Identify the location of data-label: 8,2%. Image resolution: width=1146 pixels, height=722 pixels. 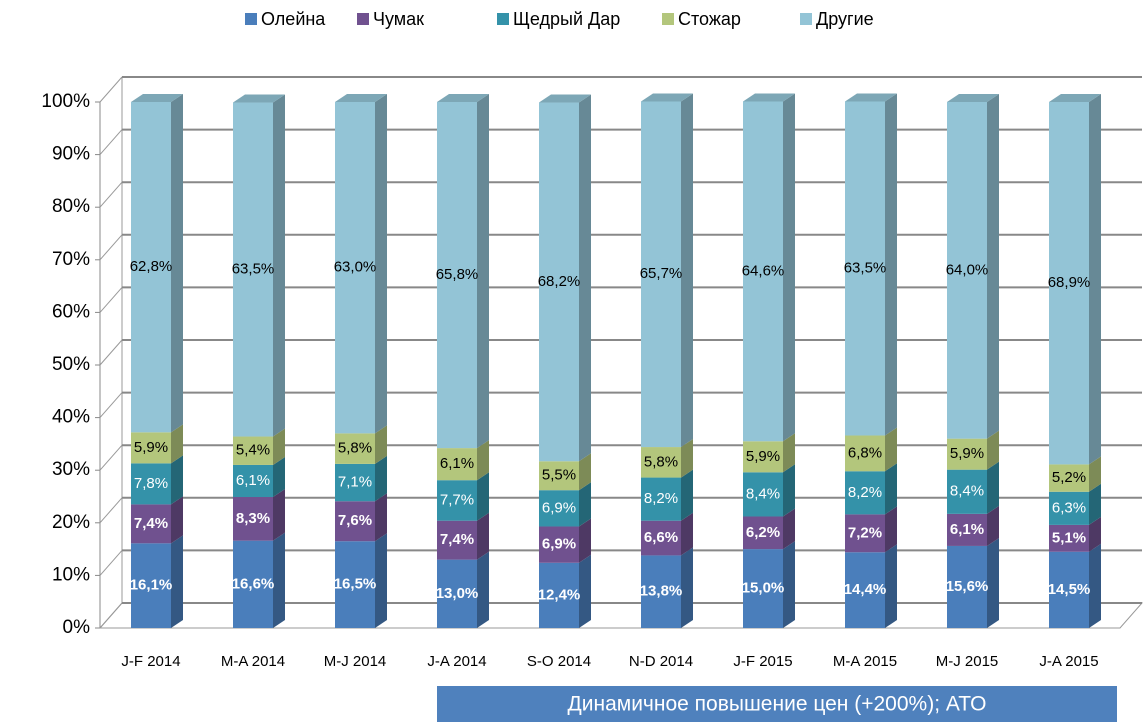
(661, 498).